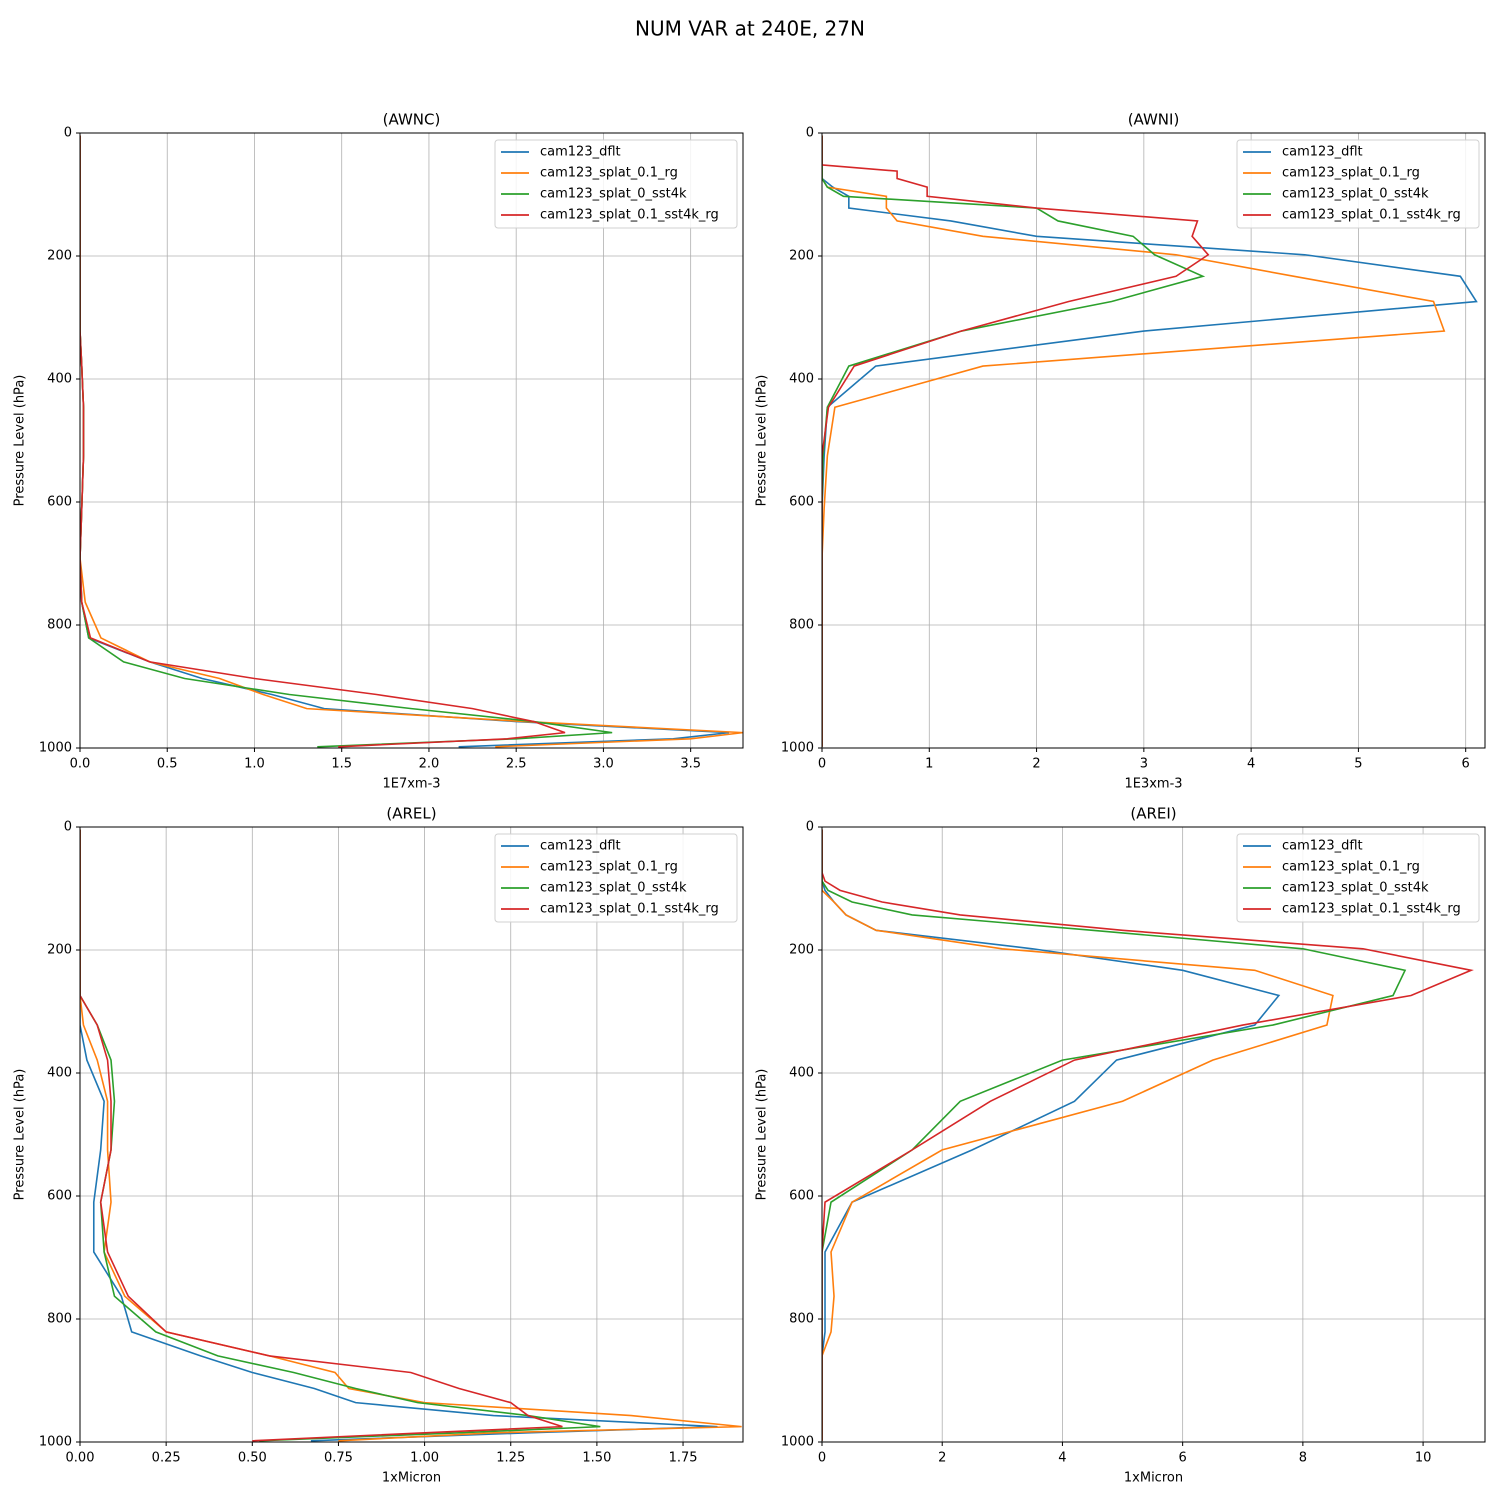 The height and width of the screenshot is (1500, 1500). I want to click on subplot-title: (AREL), so click(411, 814).